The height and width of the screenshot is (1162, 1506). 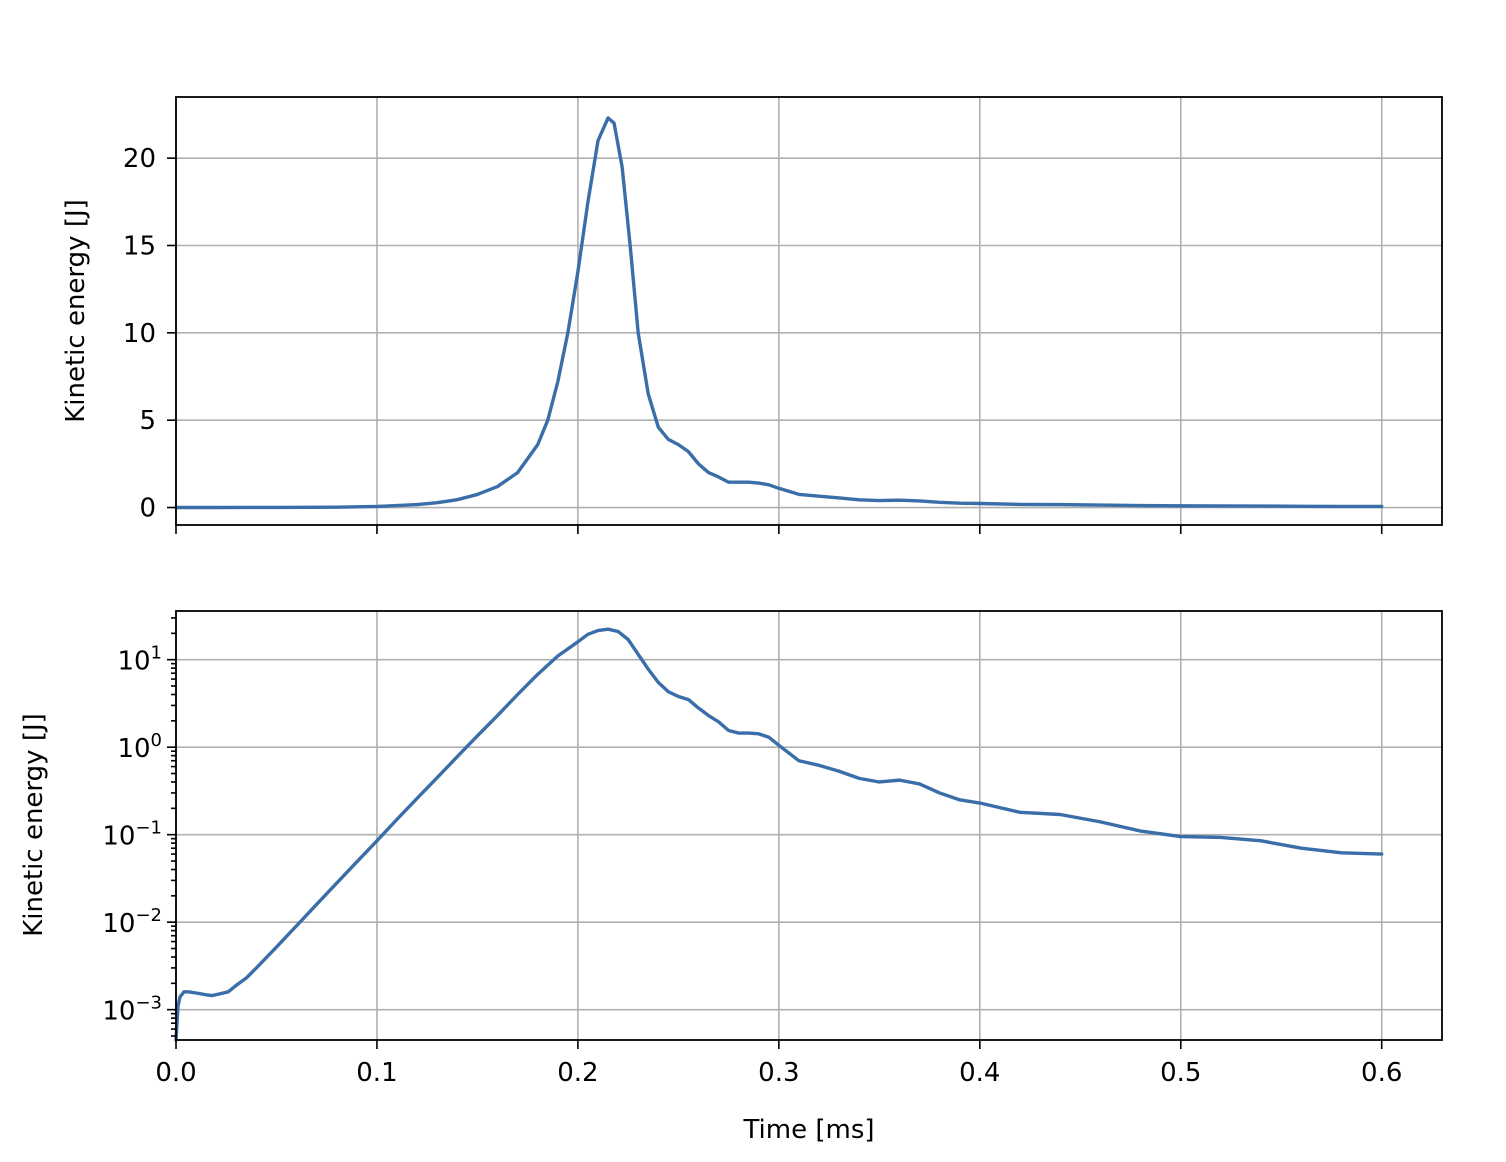 I want to click on y-tick-label: 10¹, so click(x=139, y=660).